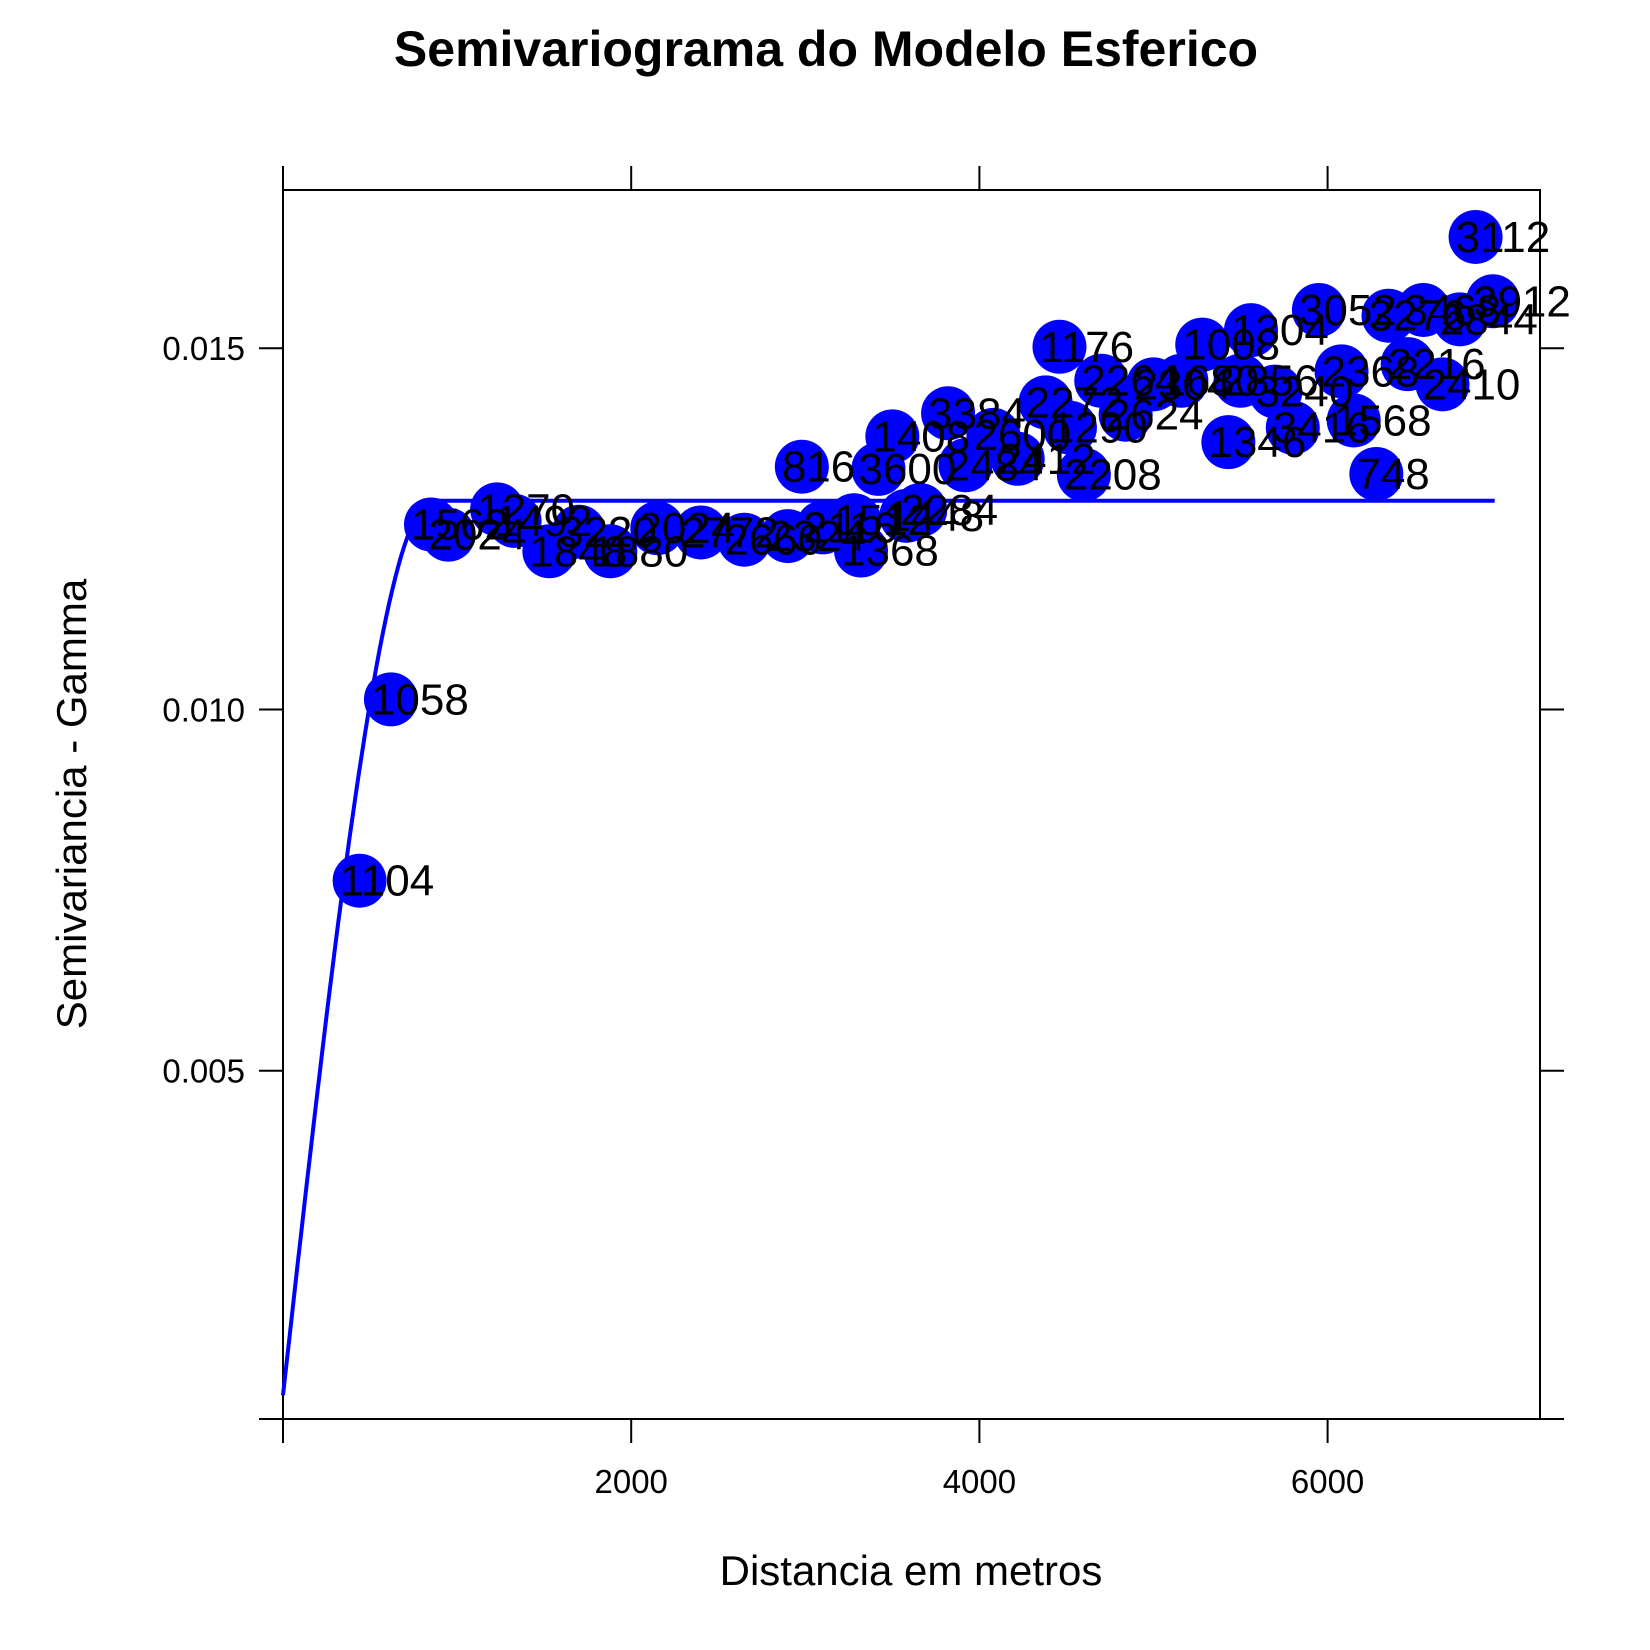 The width and height of the screenshot is (1650, 1650). I want to click on point-label: 1290, so click(1099, 428).